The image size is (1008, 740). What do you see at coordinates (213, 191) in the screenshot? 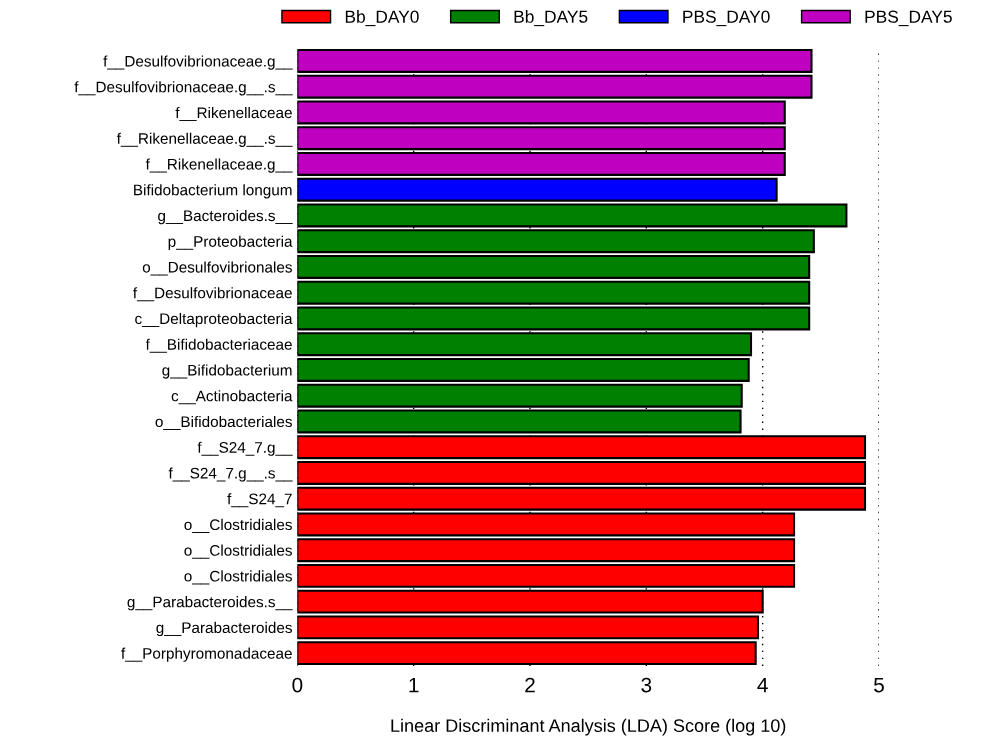
I see `y-tick-label: Bifidobacterium longum` at bounding box center [213, 191].